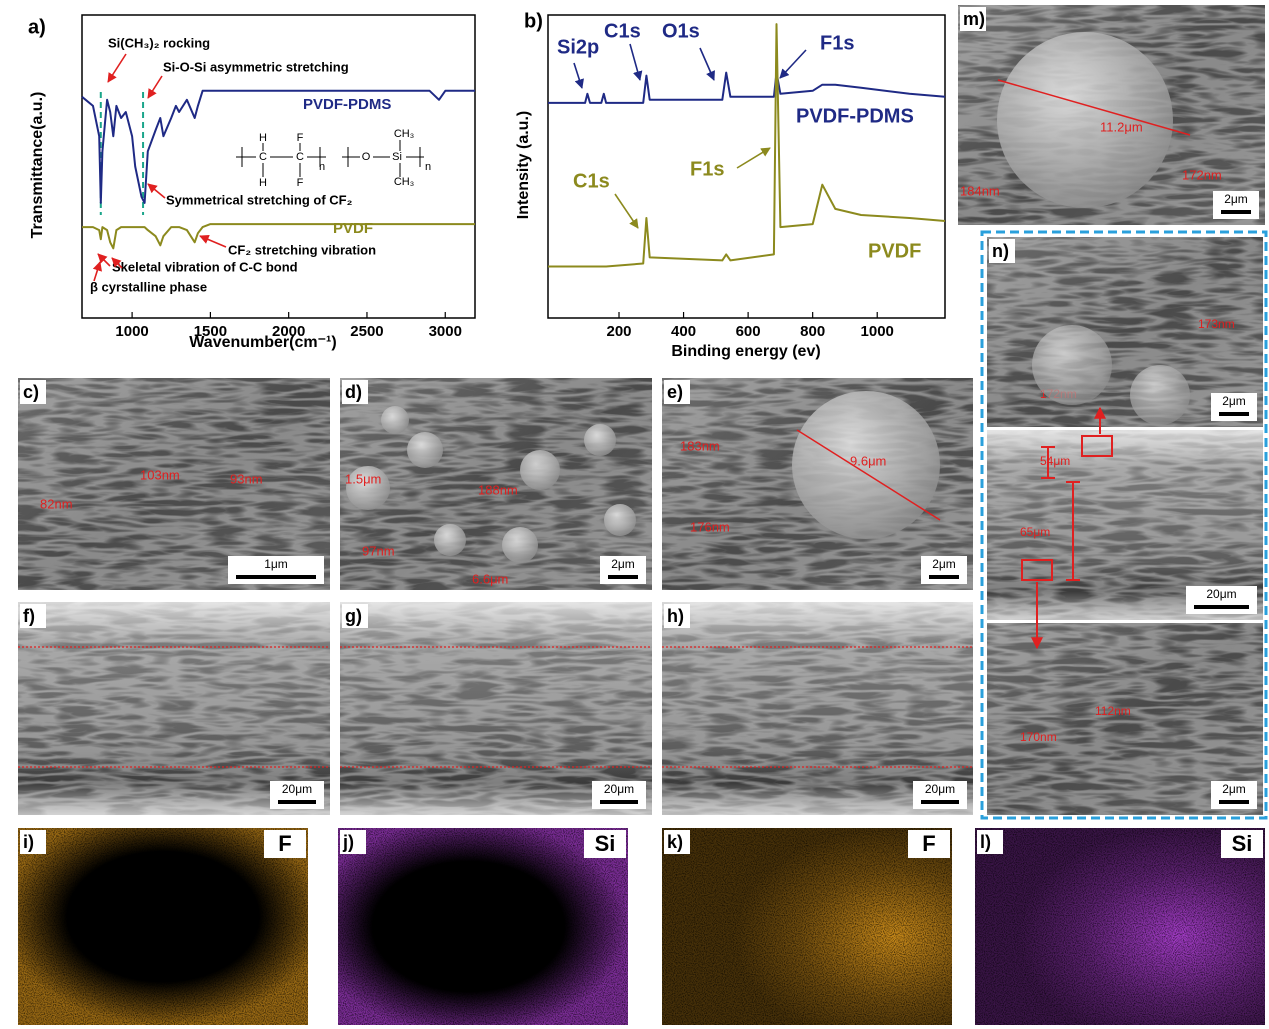 Image resolution: width=1269 pixels, height=1029 pixels. I want to click on x-tick-label: 200, so click(618, 331).